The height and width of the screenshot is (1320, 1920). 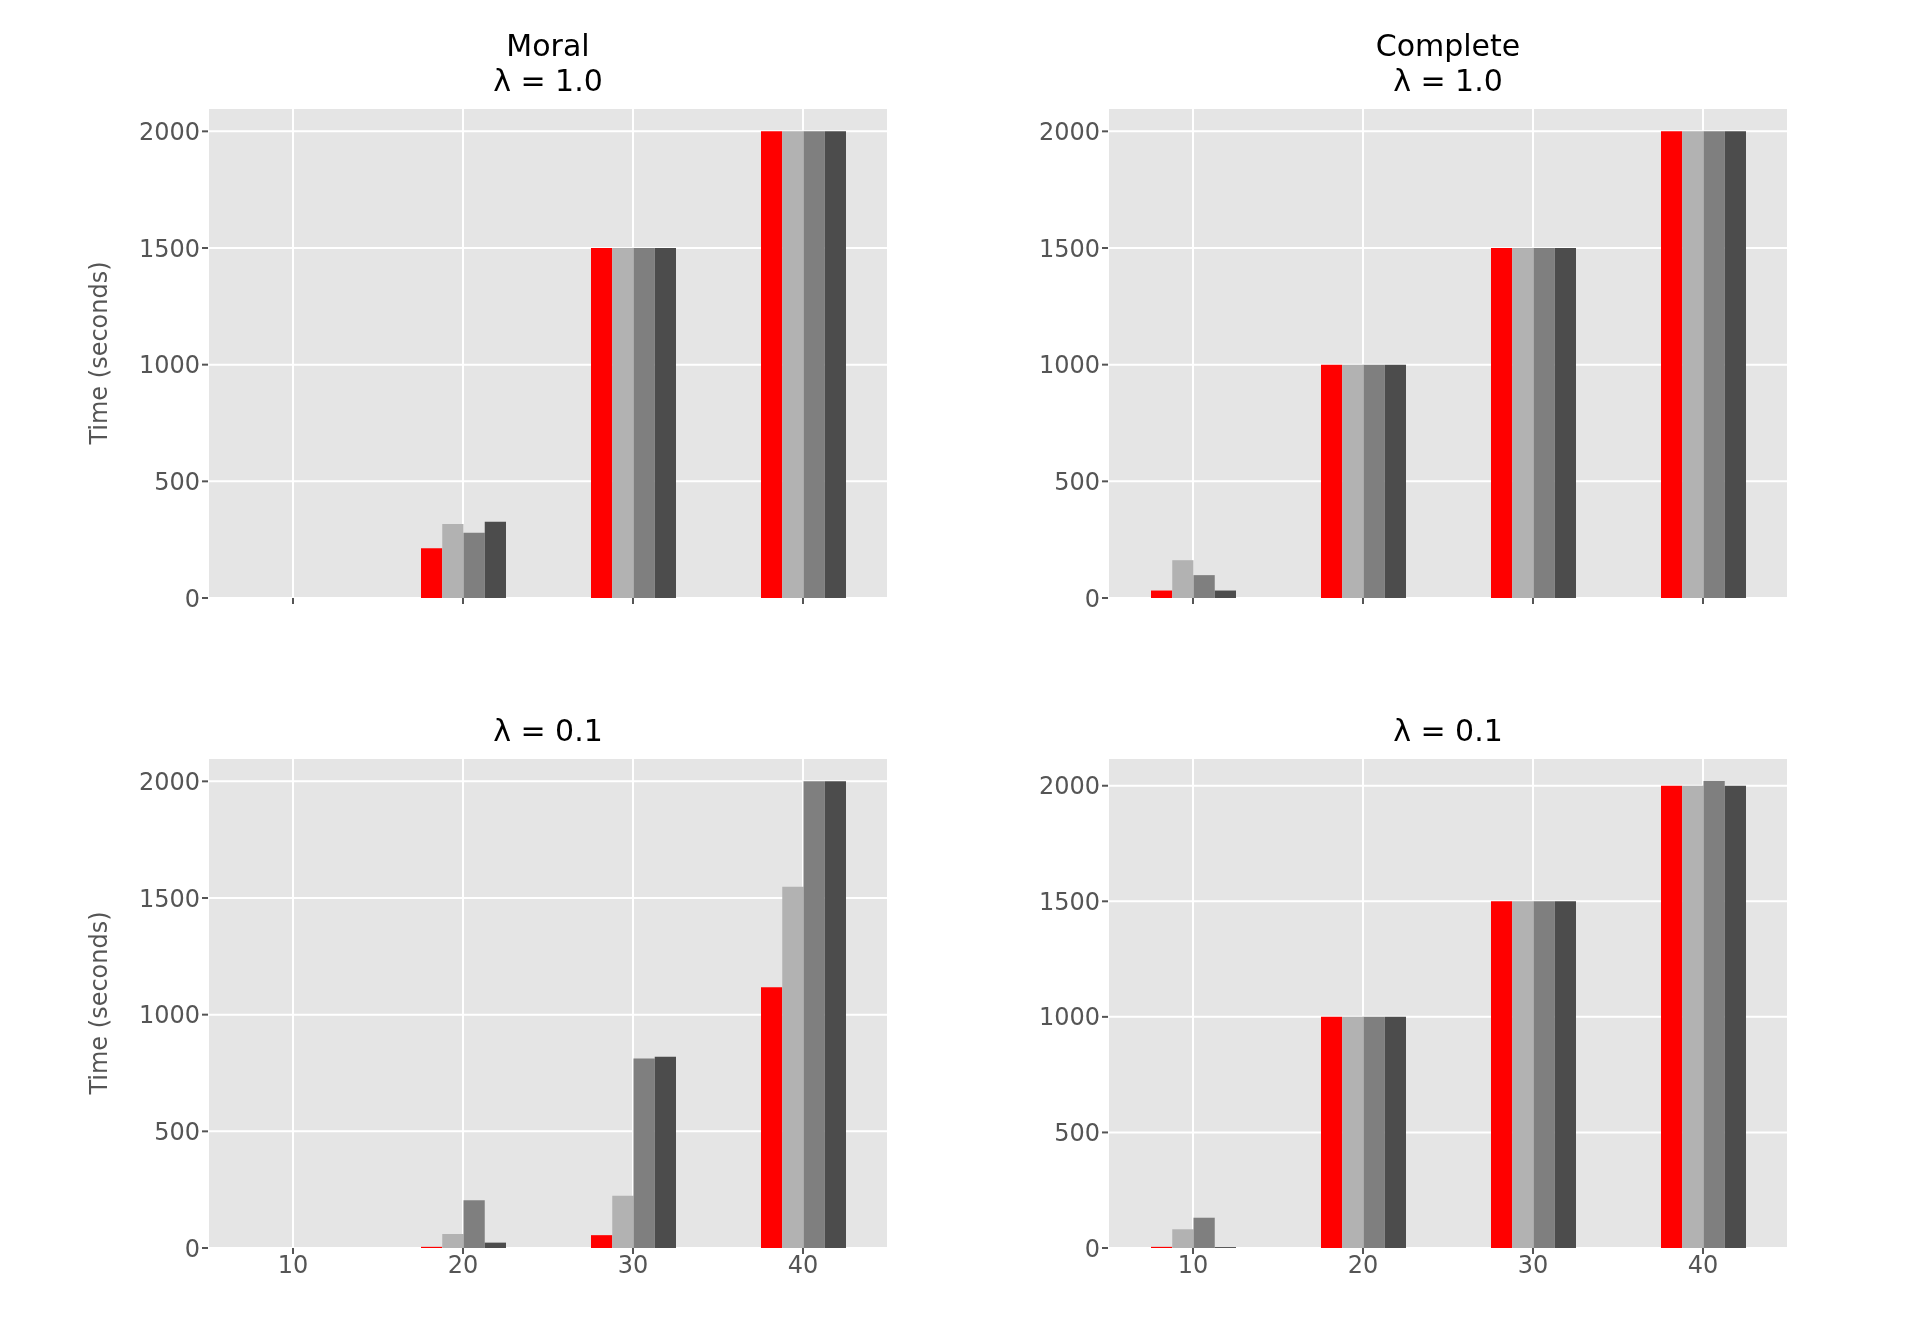 What do you see at coordinates (548, 45) in the screenshot?
I see `chart-title: Moral` at bounding box center [548, 45].